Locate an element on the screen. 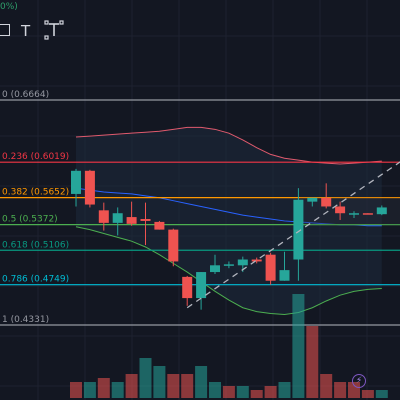  anchored-text-glyph is located at coordinates (54, 30).